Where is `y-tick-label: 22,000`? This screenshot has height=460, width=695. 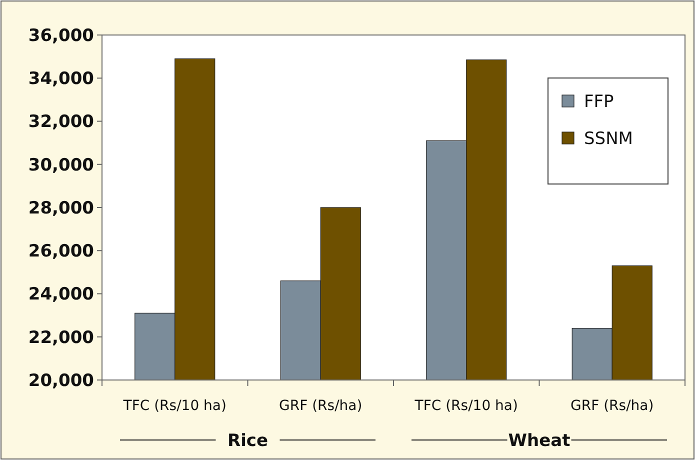
y-tick-label: 22,000 is located at coordinates (61, 338).